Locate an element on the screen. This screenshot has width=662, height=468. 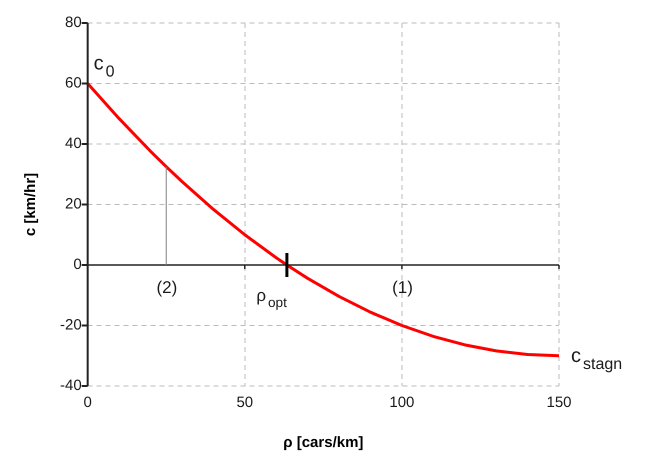
annotation: (1) is located at coordinates (402, 287).